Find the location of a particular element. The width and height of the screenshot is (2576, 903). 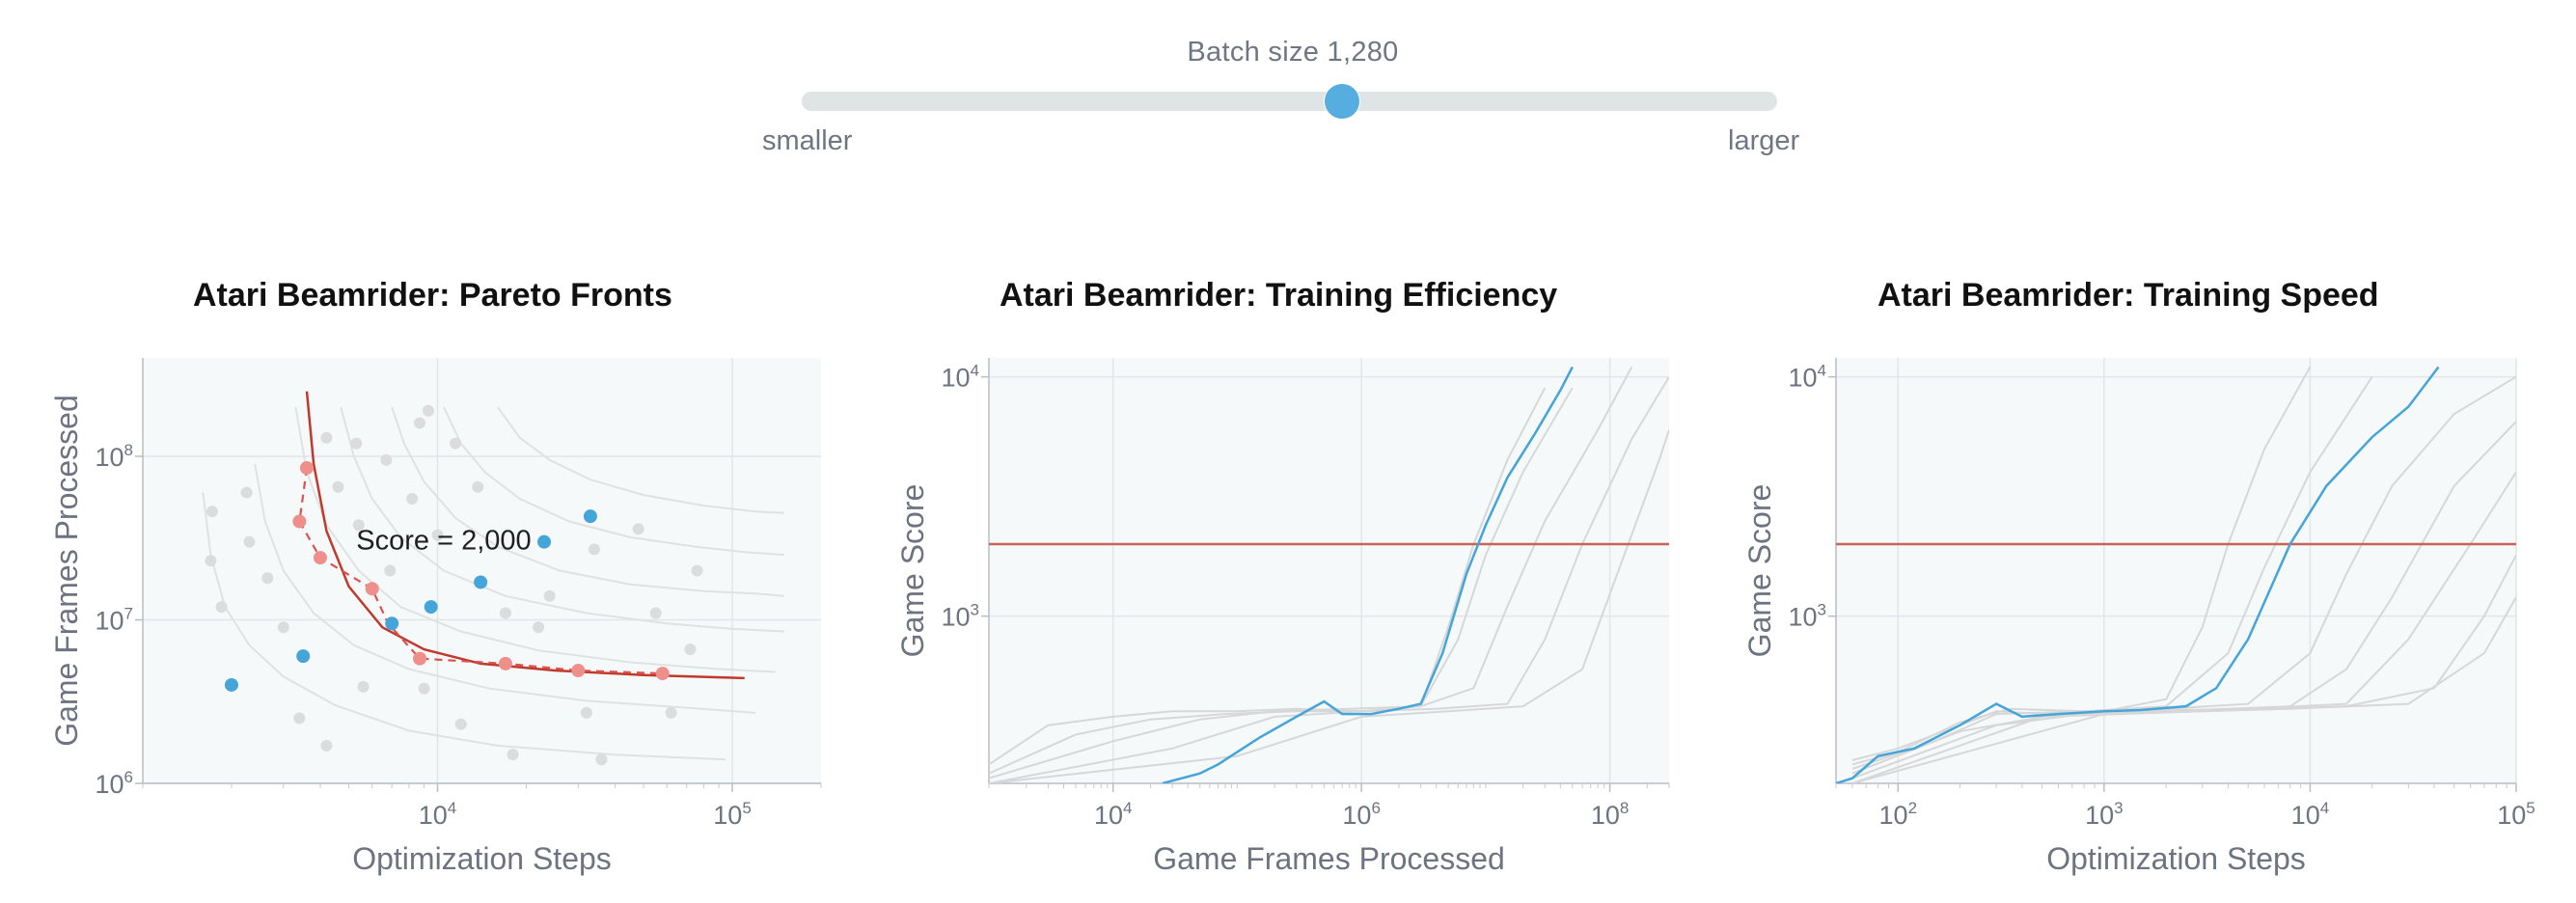

score-annotation: Score = 2,000 is located at coordinates (444, 540).